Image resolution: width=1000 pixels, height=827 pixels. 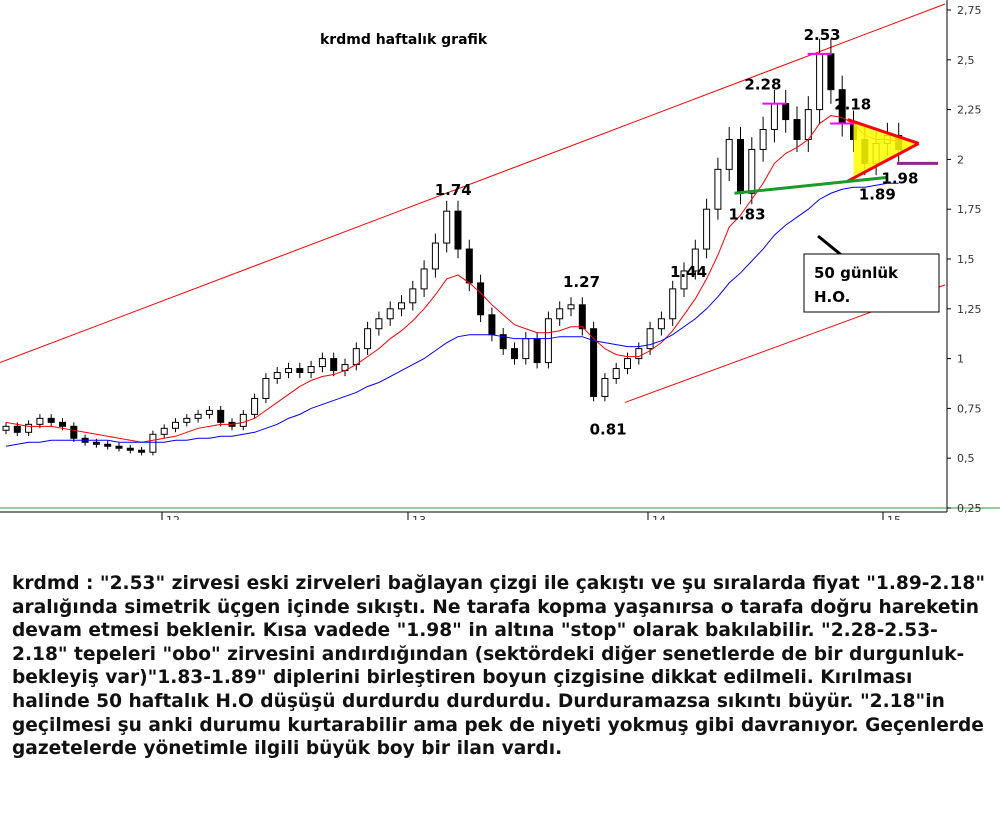 I want to click on annotation-label: 0.81, so click(x=608, y=429).